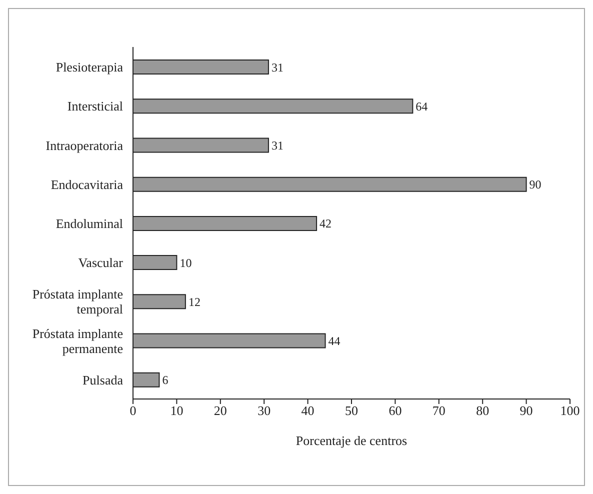 This screenshot has width=593, height=494. What do you see at coordinates (177, 410) in the screenshot?
I see `x-tick-label: 10` at bounding box center [177, 410].